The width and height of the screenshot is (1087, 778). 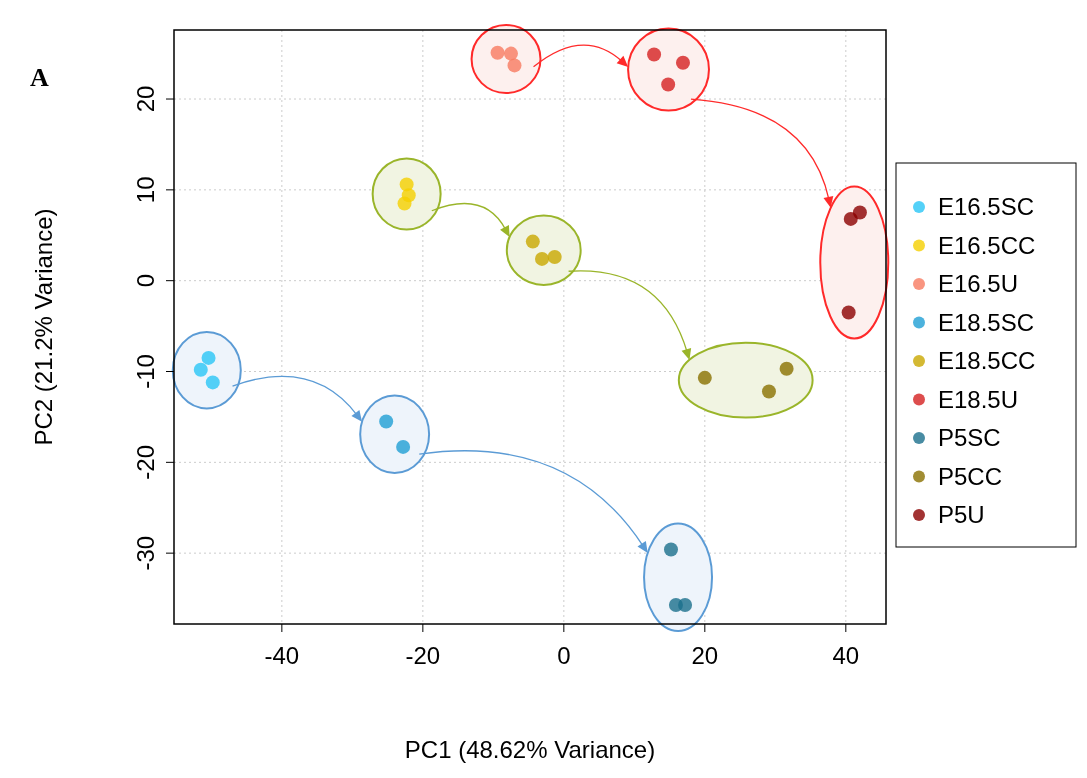 I want to click on legend-label: E16.5CC, so click(x=987, y=245).